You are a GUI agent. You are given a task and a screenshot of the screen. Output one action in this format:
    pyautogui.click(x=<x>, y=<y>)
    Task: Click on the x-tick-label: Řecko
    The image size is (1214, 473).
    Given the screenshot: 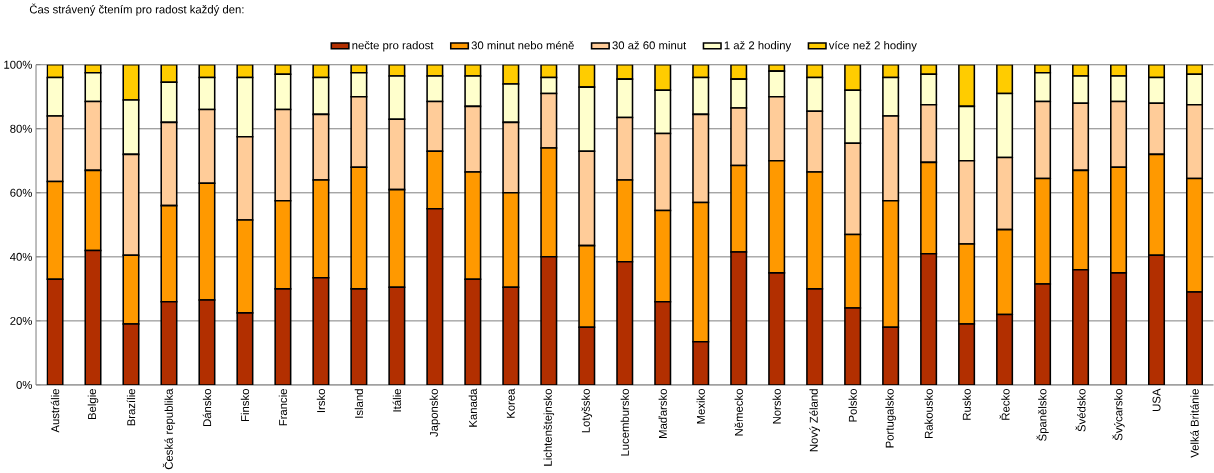 What is the action you would take?
    pyautogui.click(x=1004, y=404)
    